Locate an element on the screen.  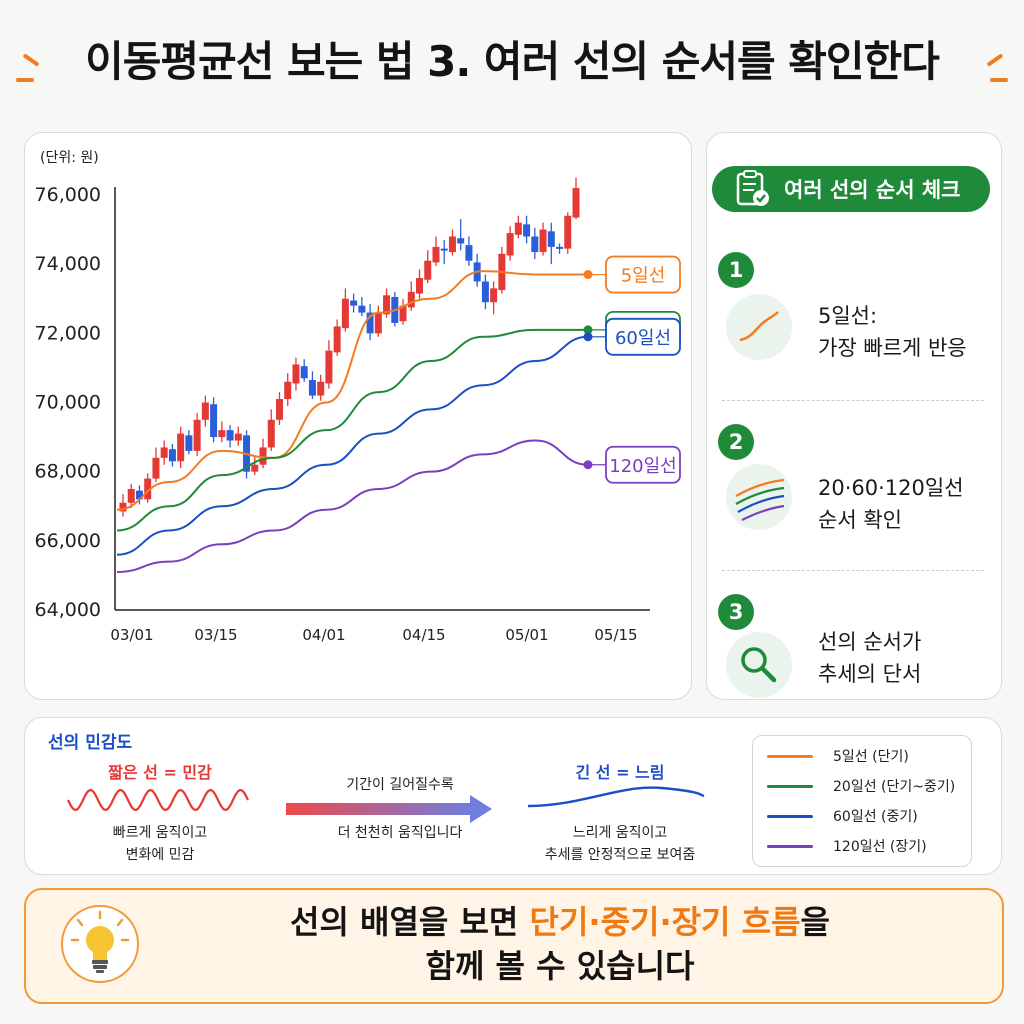
ma-label: 60일선 is located at coordinates (643, 338).